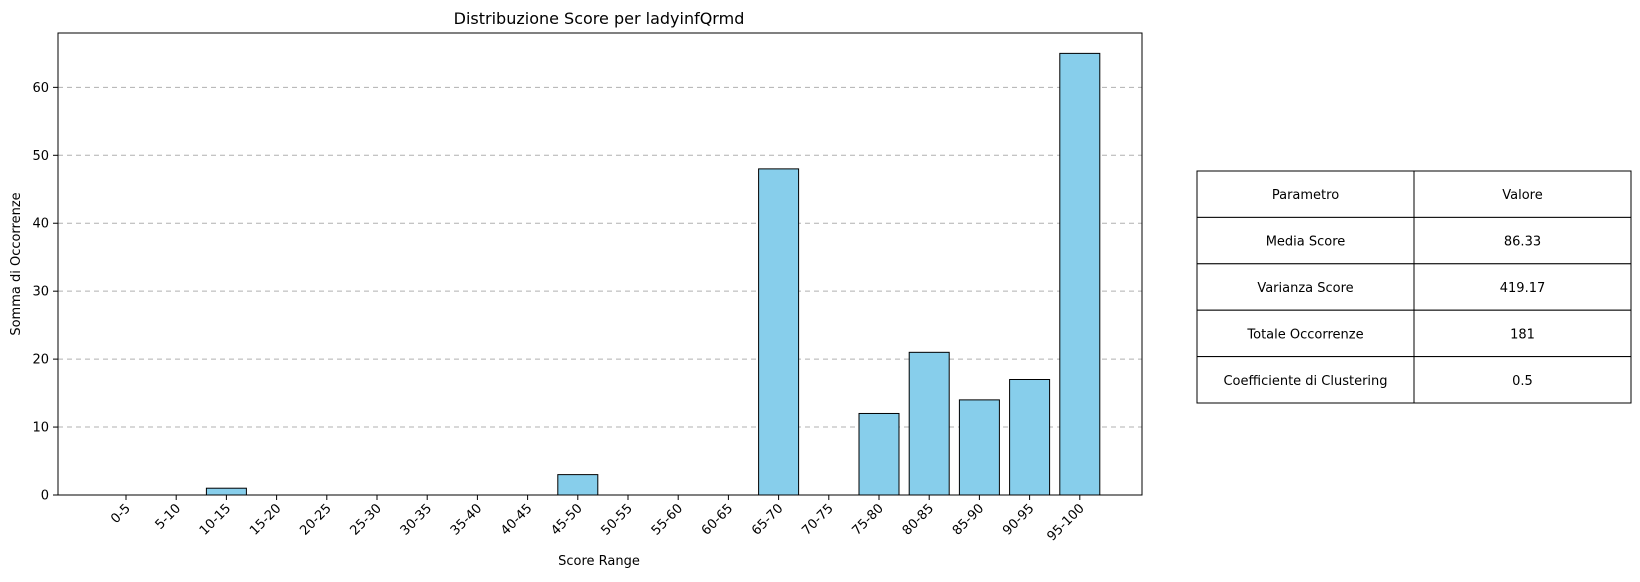  What do you see at coordinates (1065, 522) in the screenshot?
I see `x-tick-label: 95-100` at bounding box center [1065, 522].